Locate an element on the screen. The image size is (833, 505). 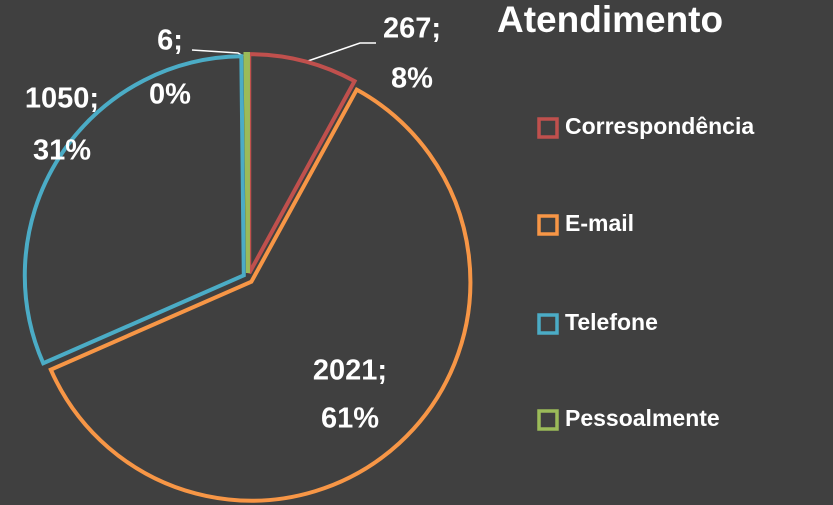
leader-line is located at coordinates (340, 52).